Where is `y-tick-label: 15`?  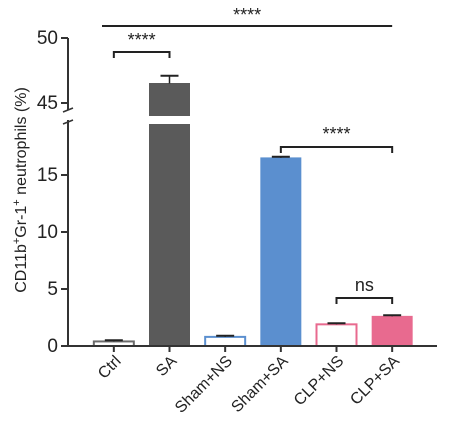 y-tick-label: 15 is located at coordinates (47, 175).